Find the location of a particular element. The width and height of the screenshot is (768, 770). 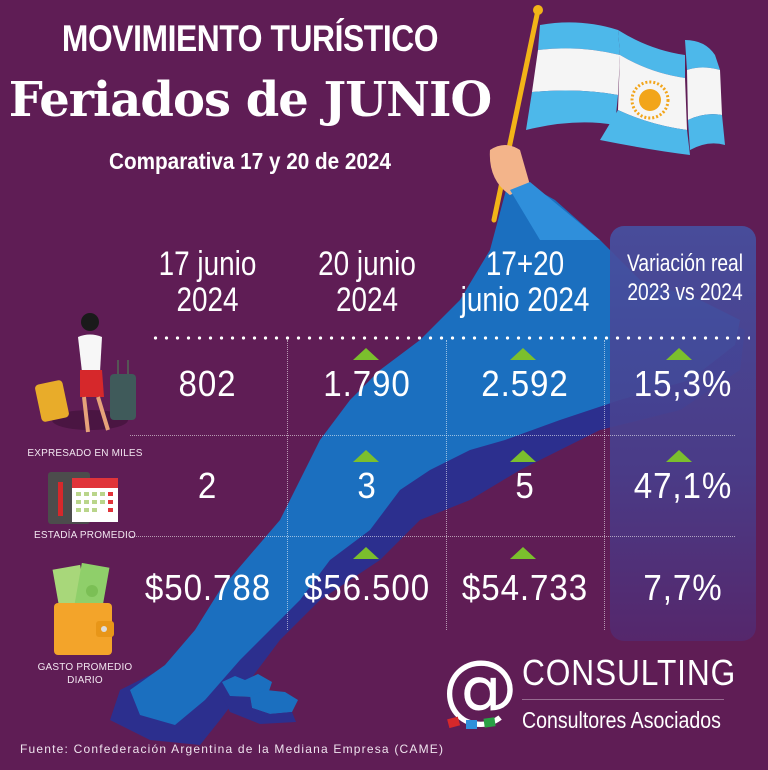

value-turistas-variacion: 15,3% is located at coordinates (683, 383).